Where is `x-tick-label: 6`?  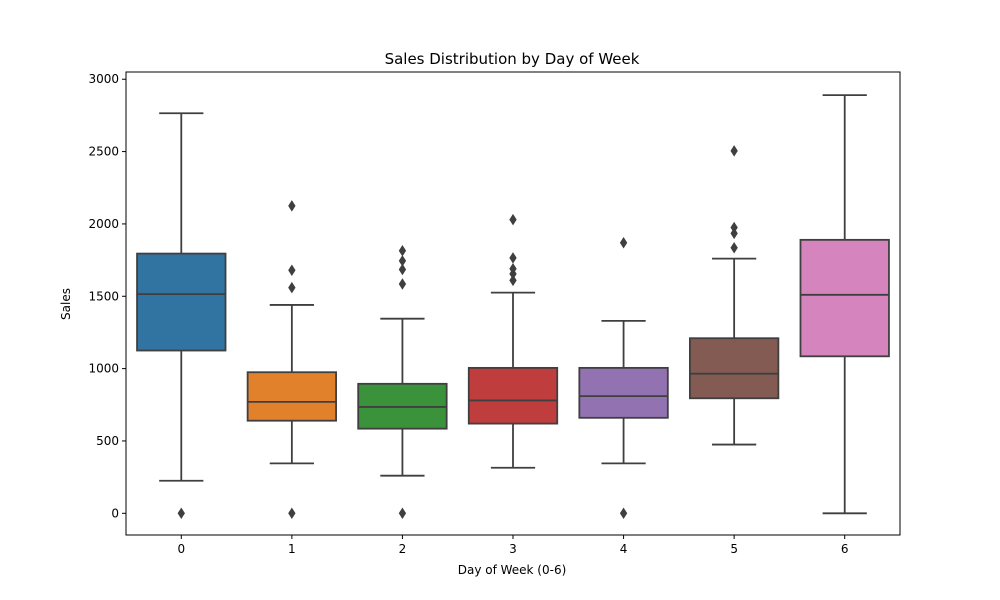
x-tick-label: 6 is located at coordinates (845, 549).